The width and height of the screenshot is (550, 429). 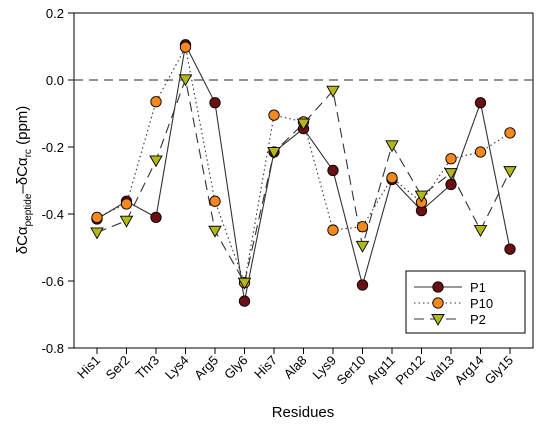 What do you see at coordinates (88, 367) in the screenshot?
I see `x-tick-label: His1` at bounding box center [88, 367].